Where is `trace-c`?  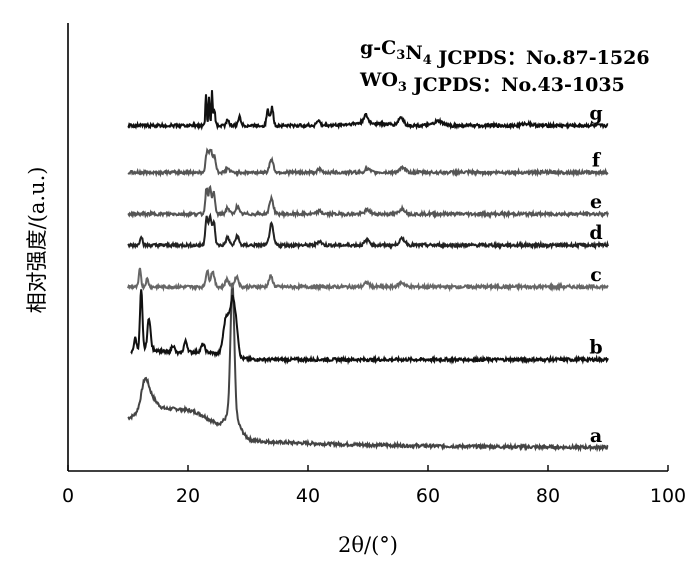
trace-c is located at coordinates (368, 280).